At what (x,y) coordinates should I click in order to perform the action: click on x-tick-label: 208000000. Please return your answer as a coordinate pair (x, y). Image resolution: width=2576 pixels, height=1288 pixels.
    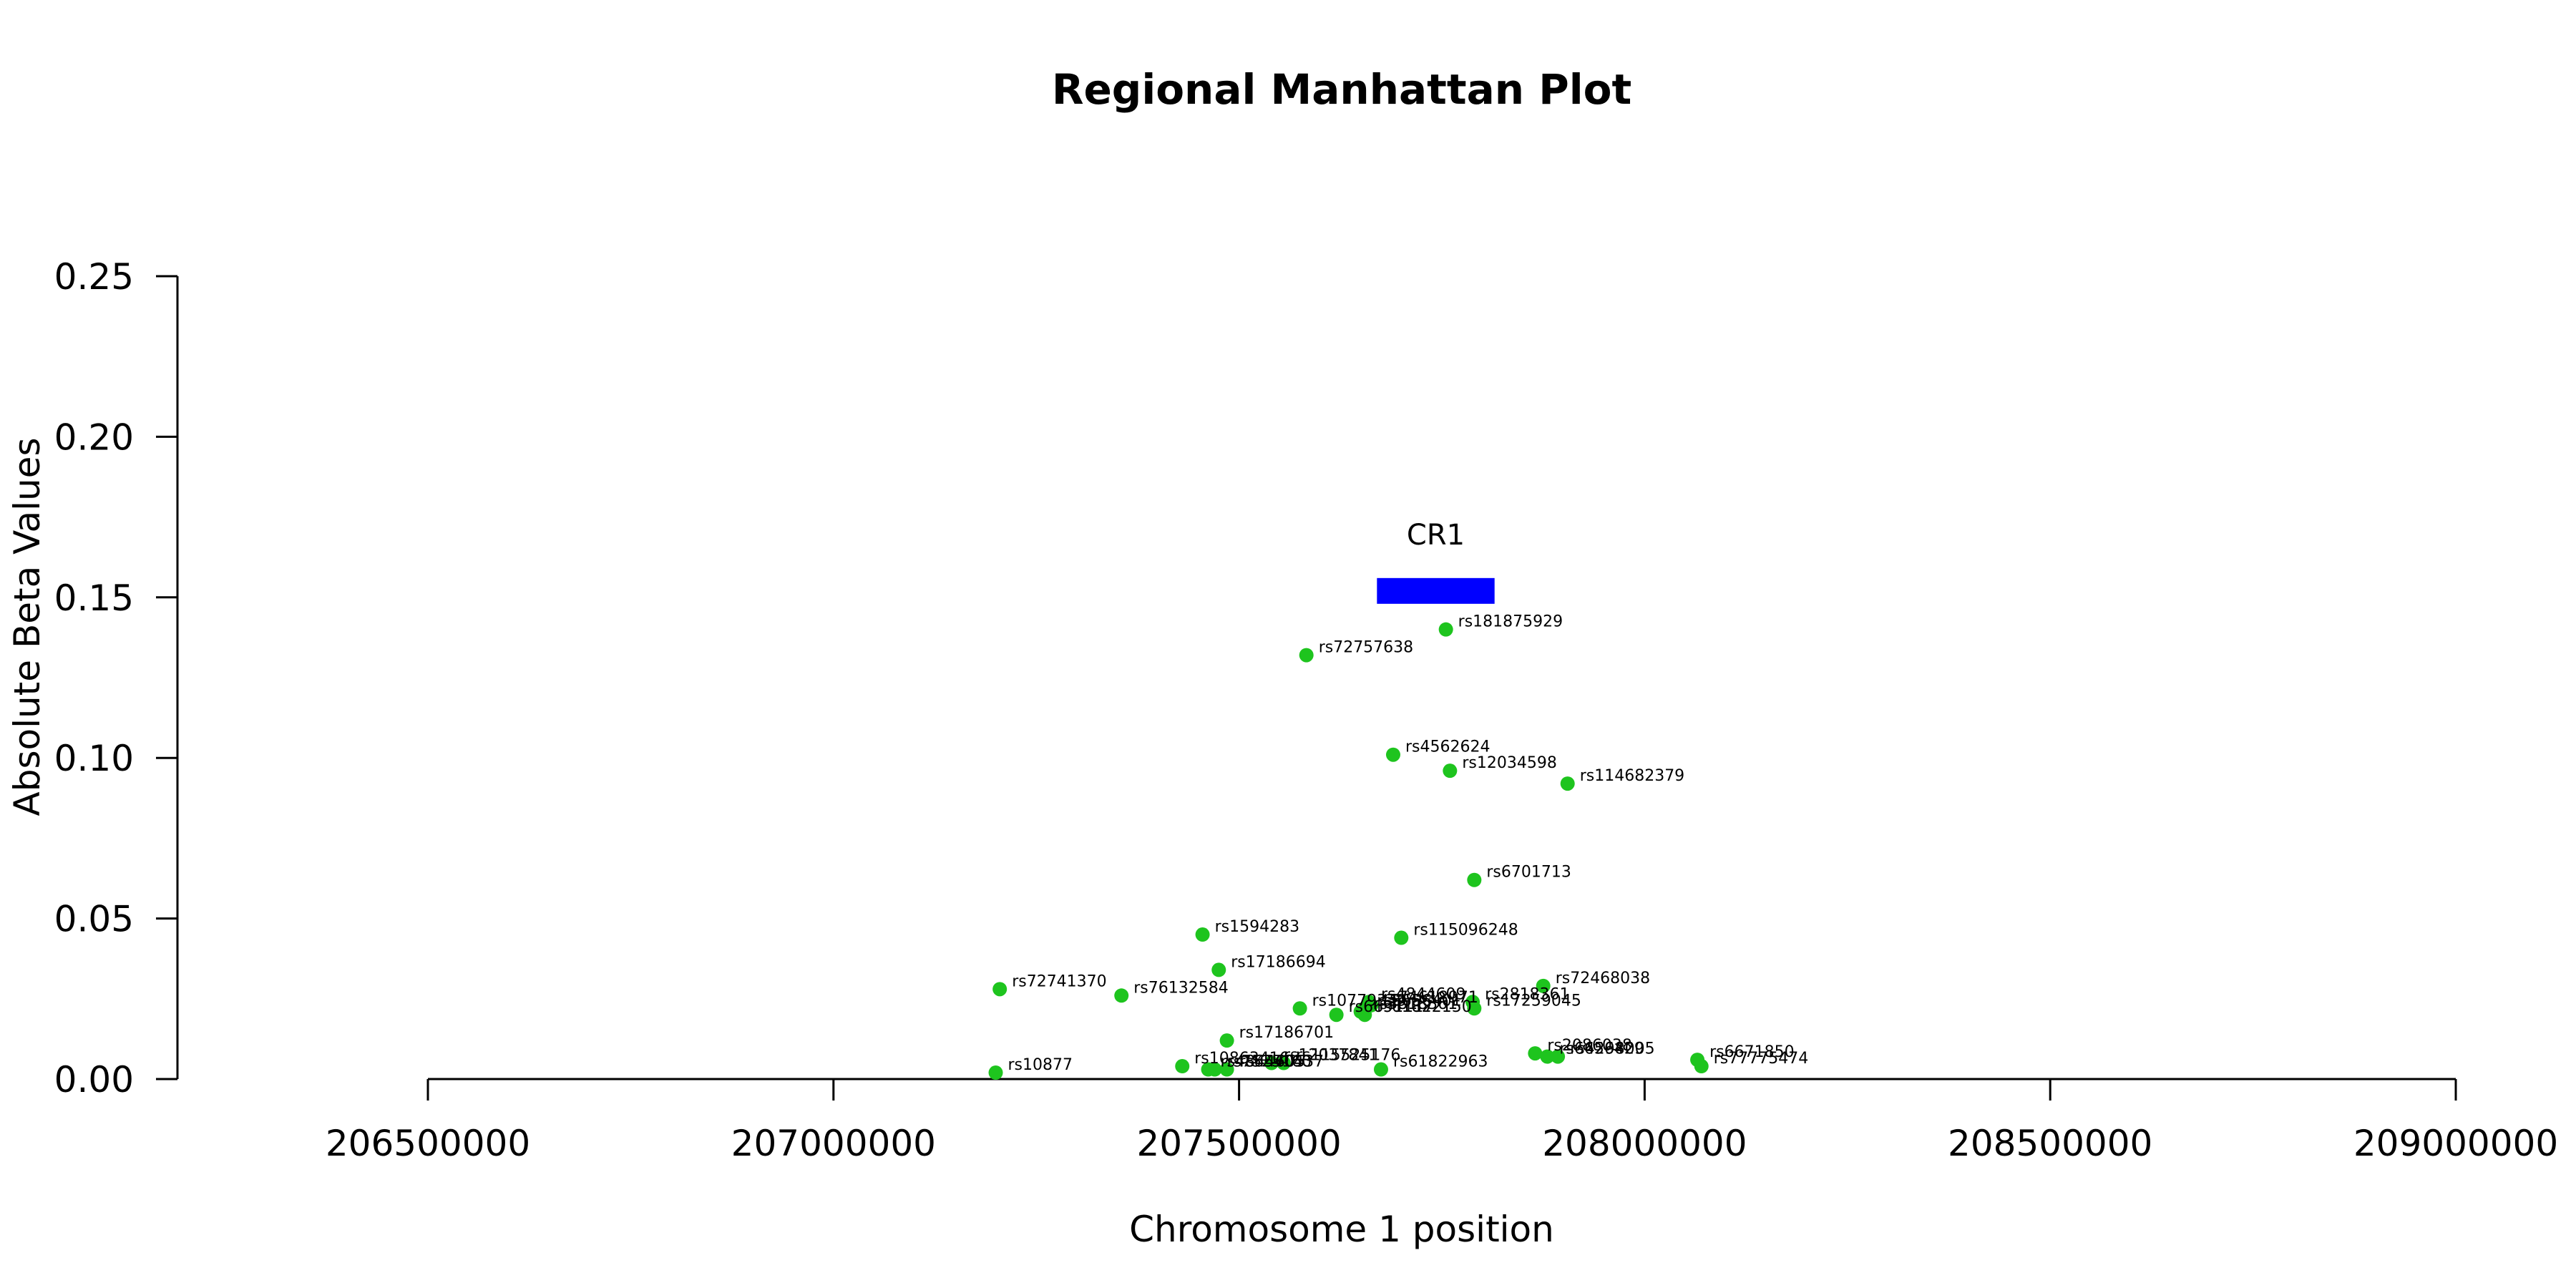
    Looking at the image, I should click on (1644, 1143).